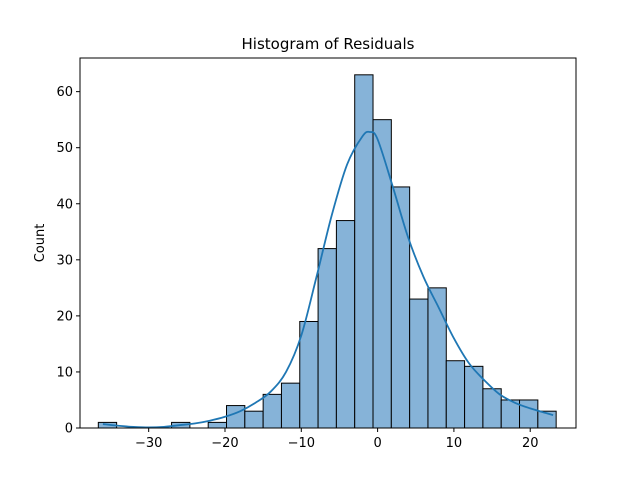 The height and width of the screenshot is (480, 640). I want to click on x-tick-label: −20, so click(224, 443).